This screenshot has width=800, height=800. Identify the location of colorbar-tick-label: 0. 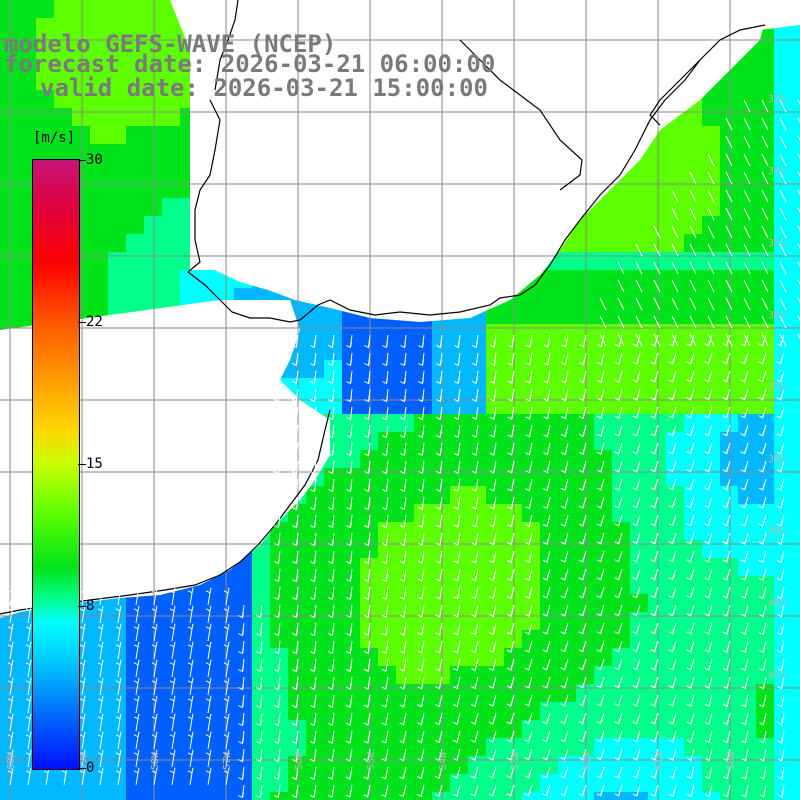
(90, 768).